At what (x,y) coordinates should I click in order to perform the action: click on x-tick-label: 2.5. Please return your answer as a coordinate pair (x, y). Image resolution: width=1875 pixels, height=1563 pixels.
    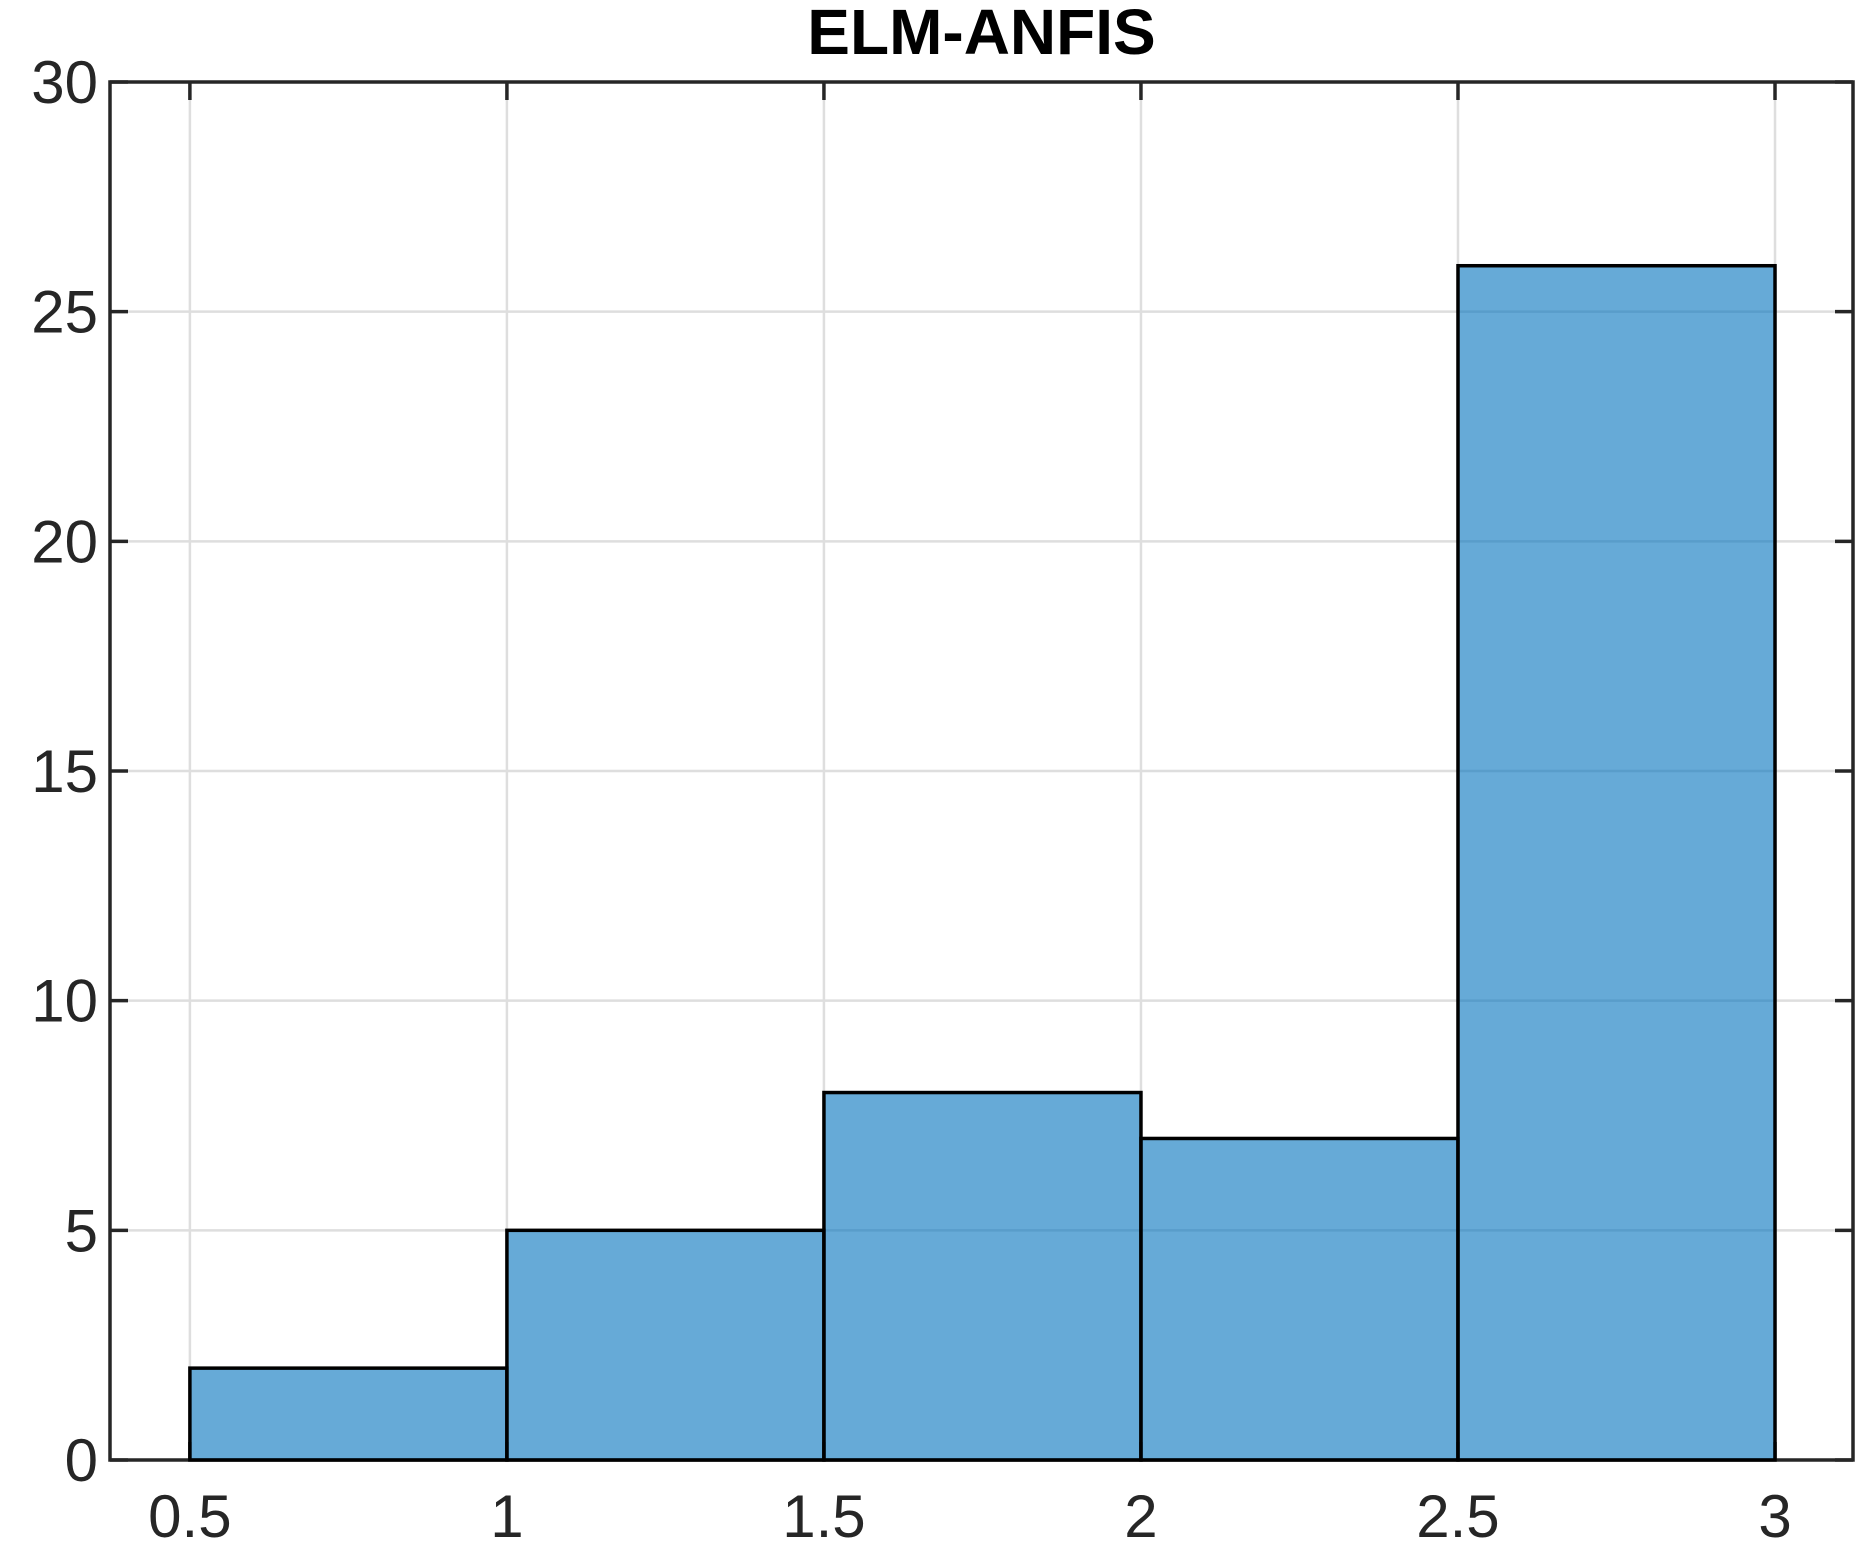
    Looking at the image, I should click on (1457, 1516).